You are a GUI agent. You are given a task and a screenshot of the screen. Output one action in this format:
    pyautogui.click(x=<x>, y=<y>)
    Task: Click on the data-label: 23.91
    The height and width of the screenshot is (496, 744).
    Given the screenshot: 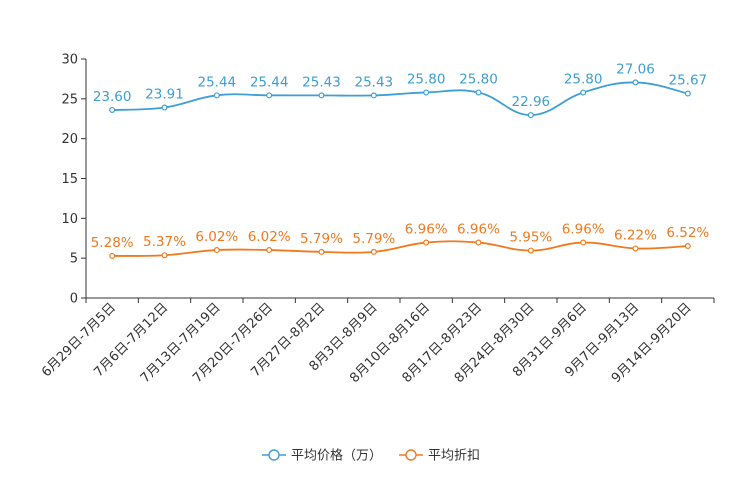 What is the action you would take?
    pyautogui.click(x=164, y=95)
    